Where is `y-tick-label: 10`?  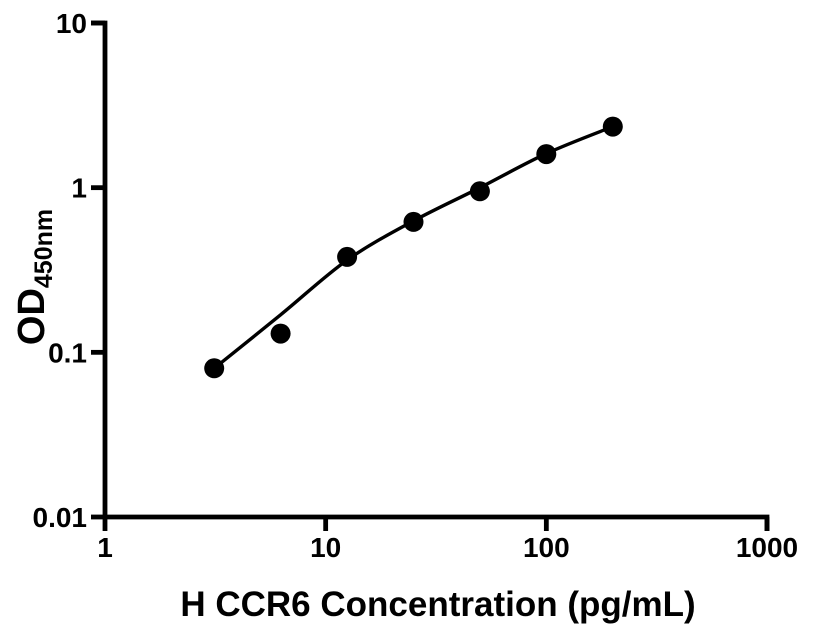 y-tick-label: 10 is located at coordinates (71, 23).